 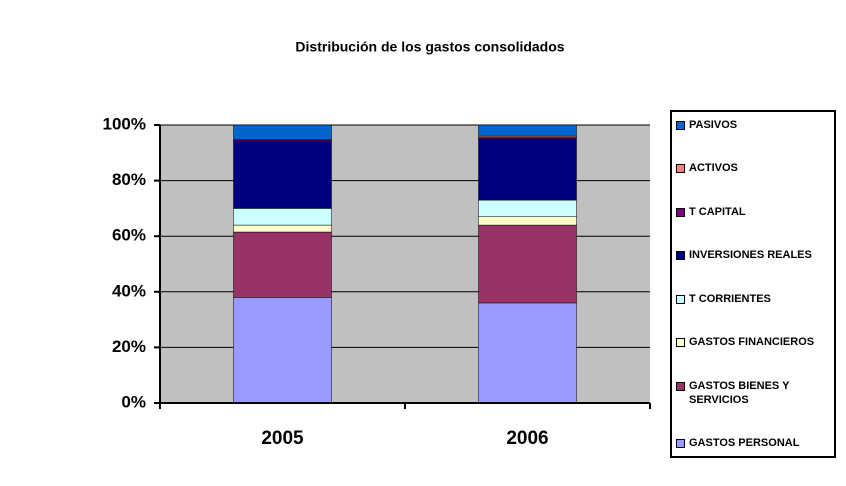 What do you see at coordinates (129, 179) in the screenshot?
I see `y-tick-label: 80%` at bounding box center [129, 179].